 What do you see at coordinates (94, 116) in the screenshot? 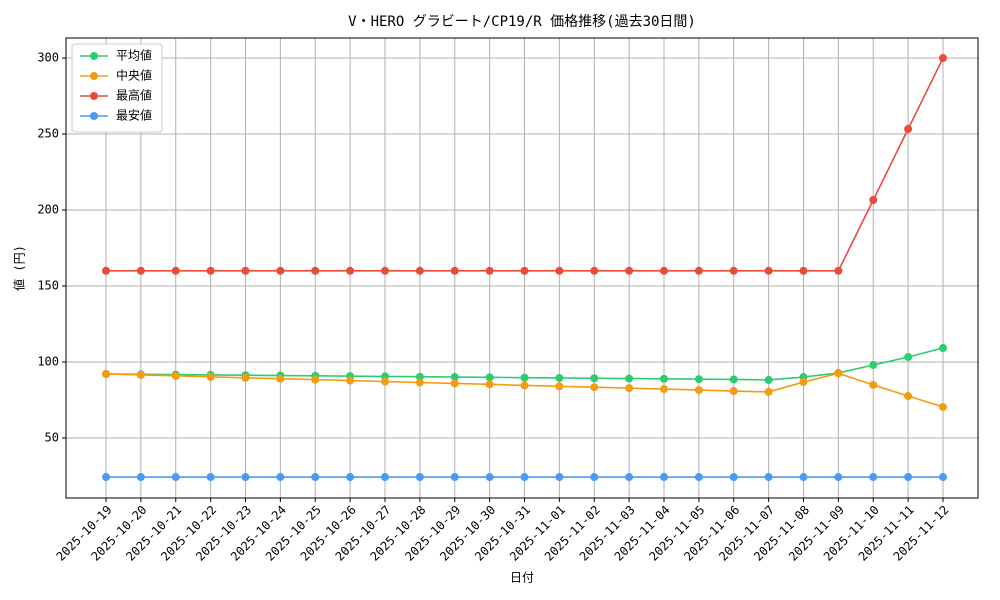
I see `legend-marker` at bounding box center [94, 116].